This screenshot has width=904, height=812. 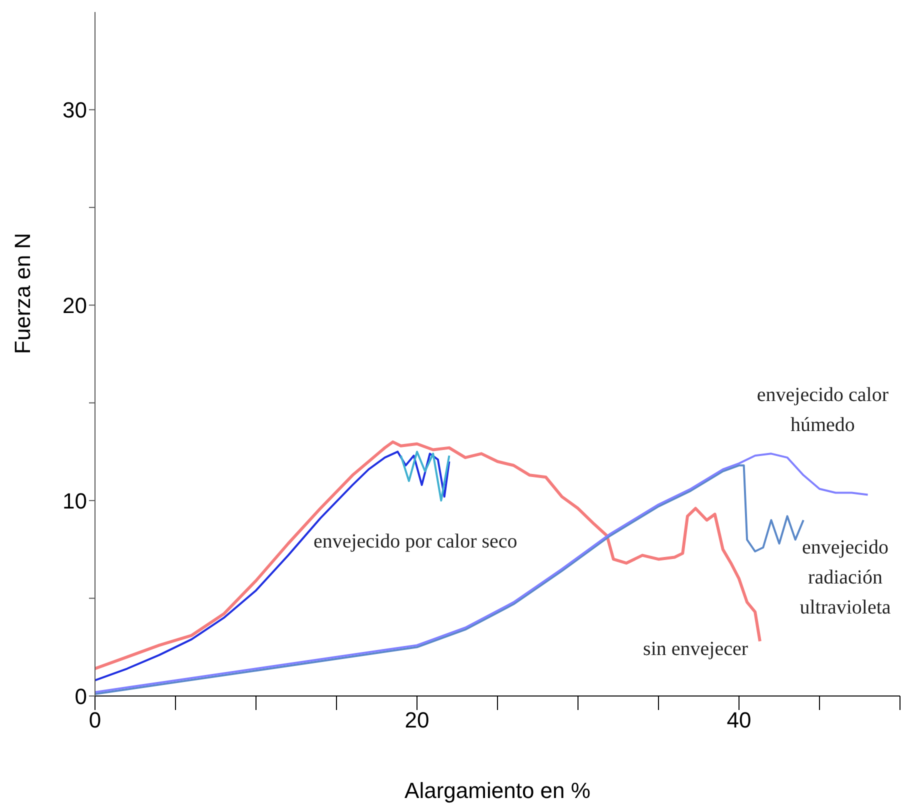 I want to click on line-series, so click(x=425, y=476).